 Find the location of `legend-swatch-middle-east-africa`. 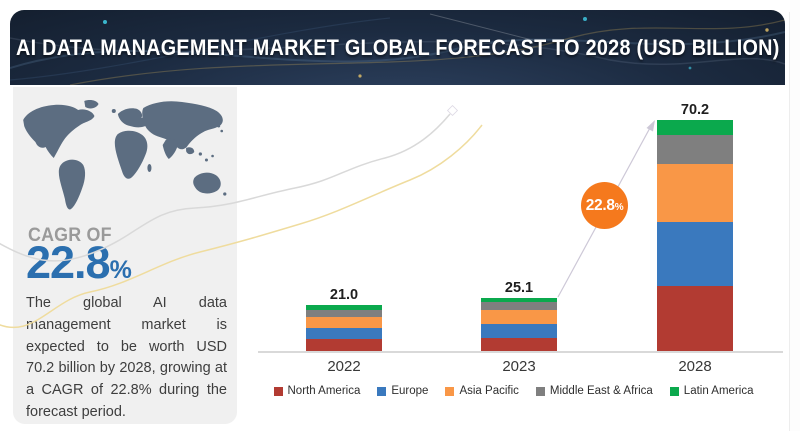

legend-swatch-middle-east-africa is located at coordinates (540, 391).